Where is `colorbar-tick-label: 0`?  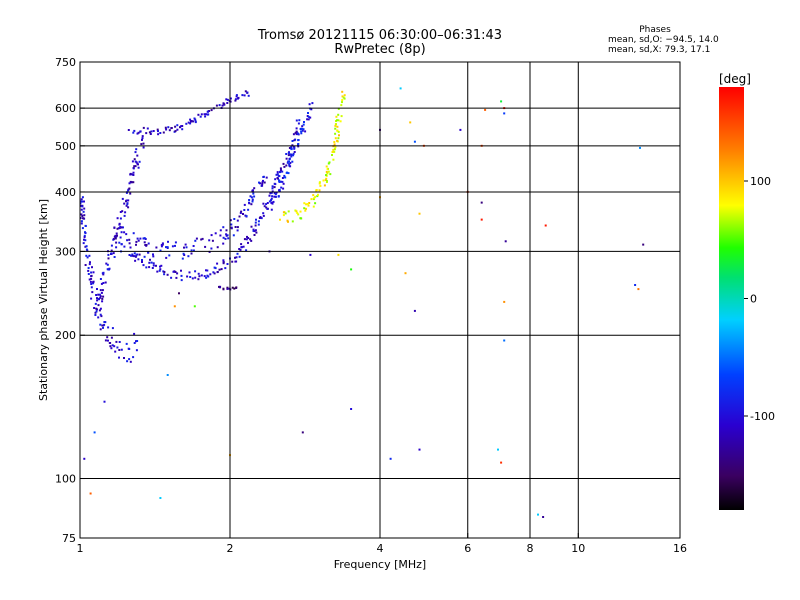
colorbar-tick-label: 0 is located at coordinates (753, 299).